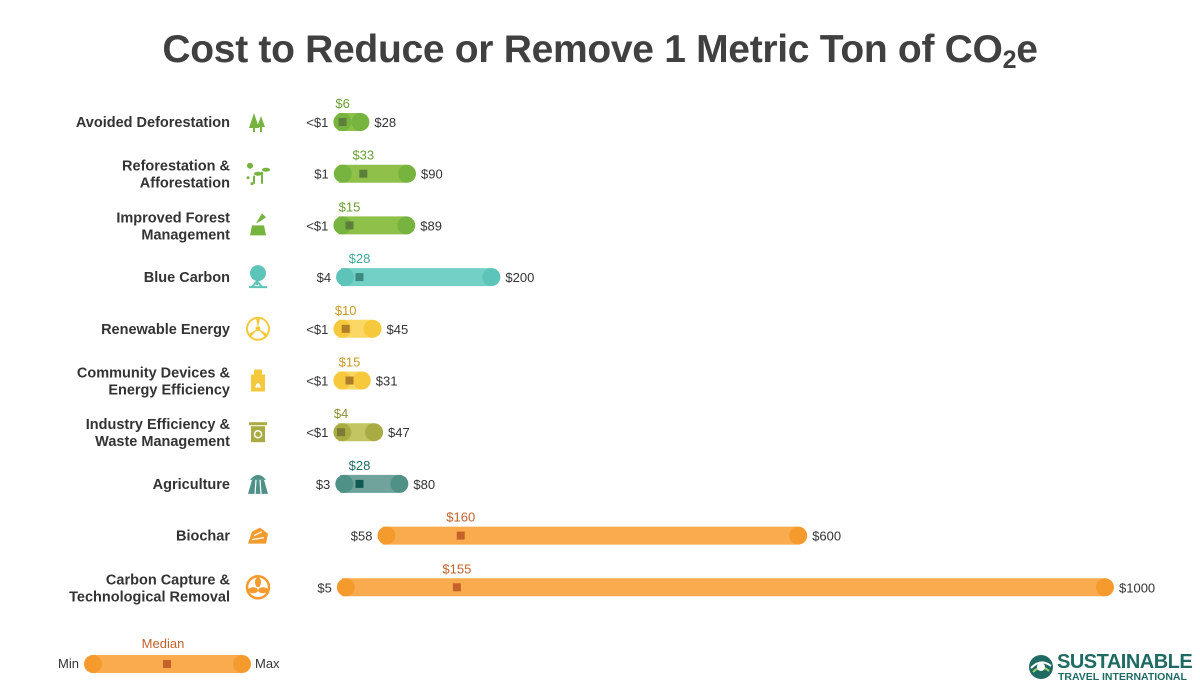 Image resolution: width=1200 pixels, height=697 pixels. Describe the element at coordinates (257, 122) in the screenshot. I see `trees-shield-icon` at that location.